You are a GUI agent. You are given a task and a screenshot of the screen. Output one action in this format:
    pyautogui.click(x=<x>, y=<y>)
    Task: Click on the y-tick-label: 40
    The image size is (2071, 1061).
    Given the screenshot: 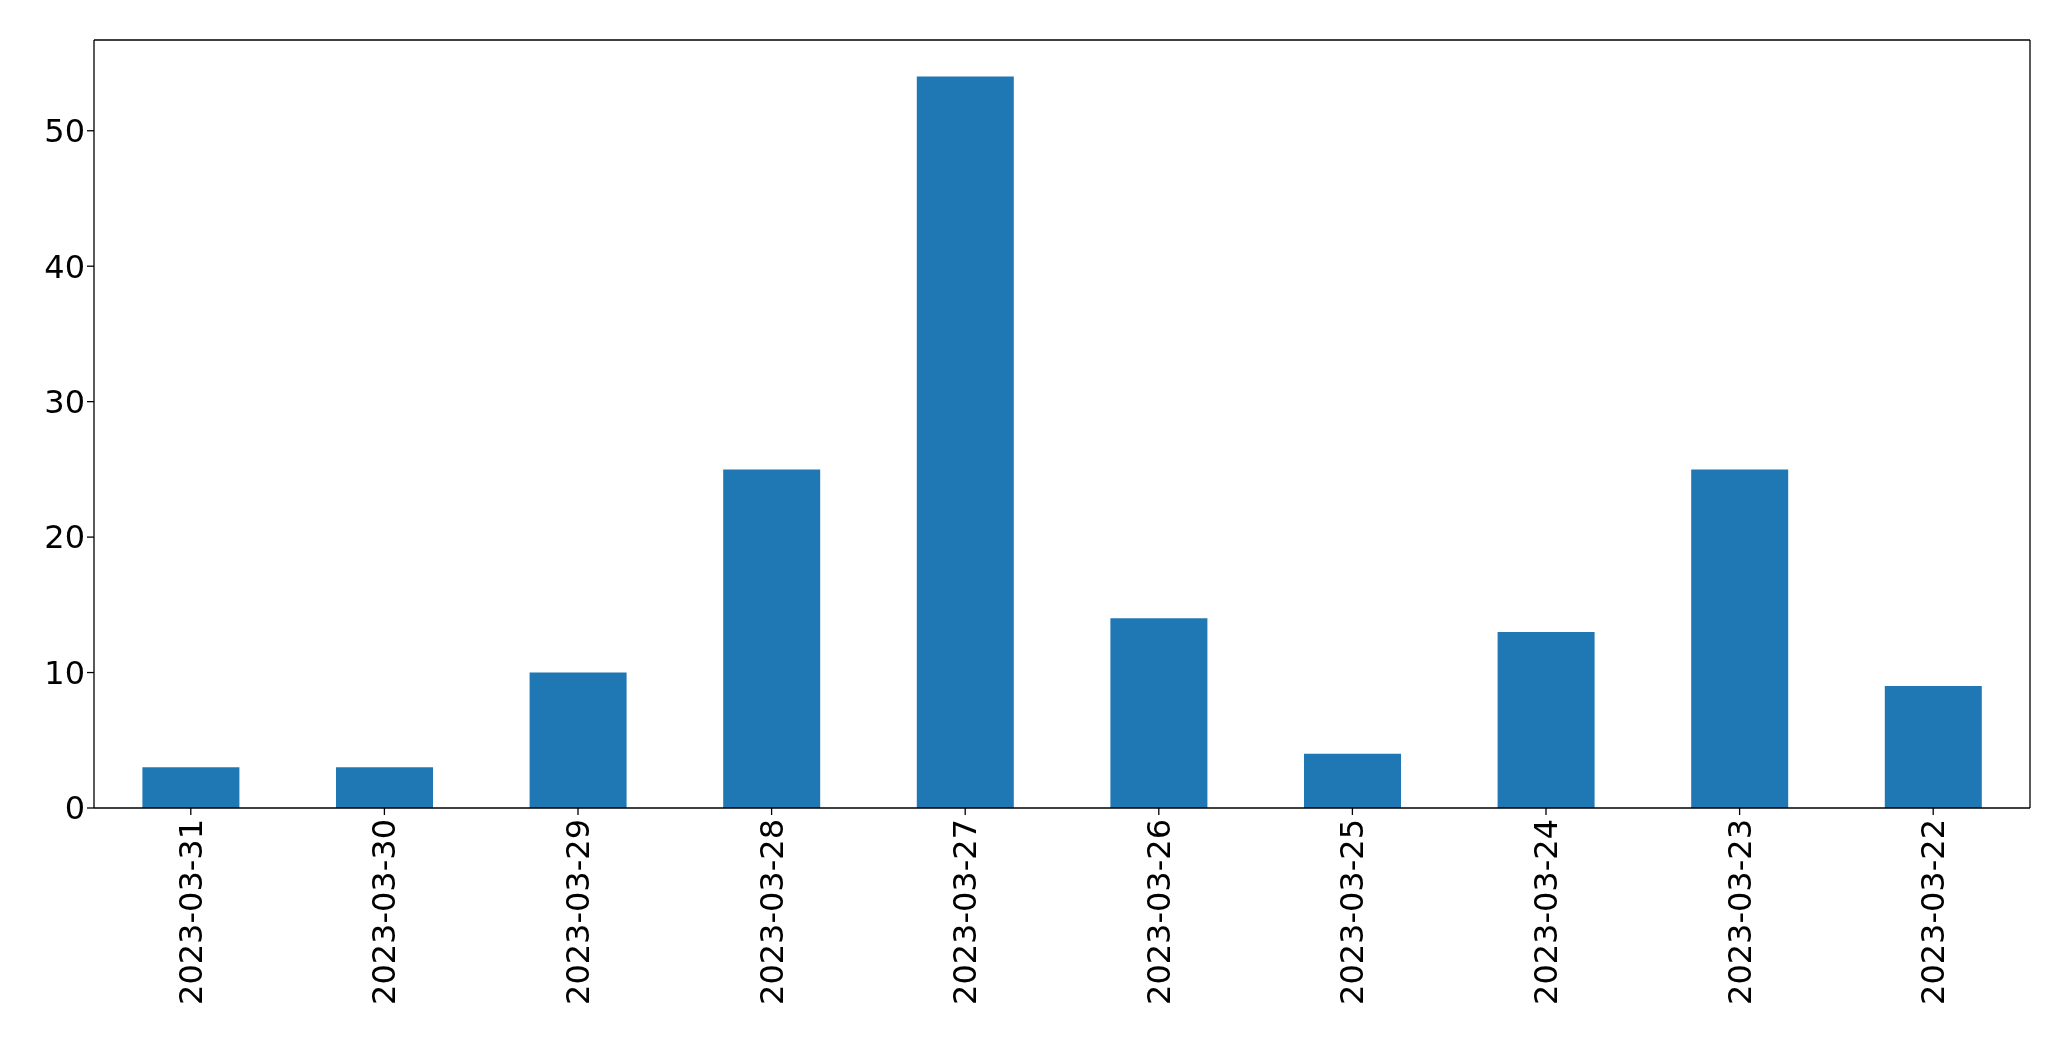 What is the action you would take?
    pyautogui.click(x=64, y=266)
    